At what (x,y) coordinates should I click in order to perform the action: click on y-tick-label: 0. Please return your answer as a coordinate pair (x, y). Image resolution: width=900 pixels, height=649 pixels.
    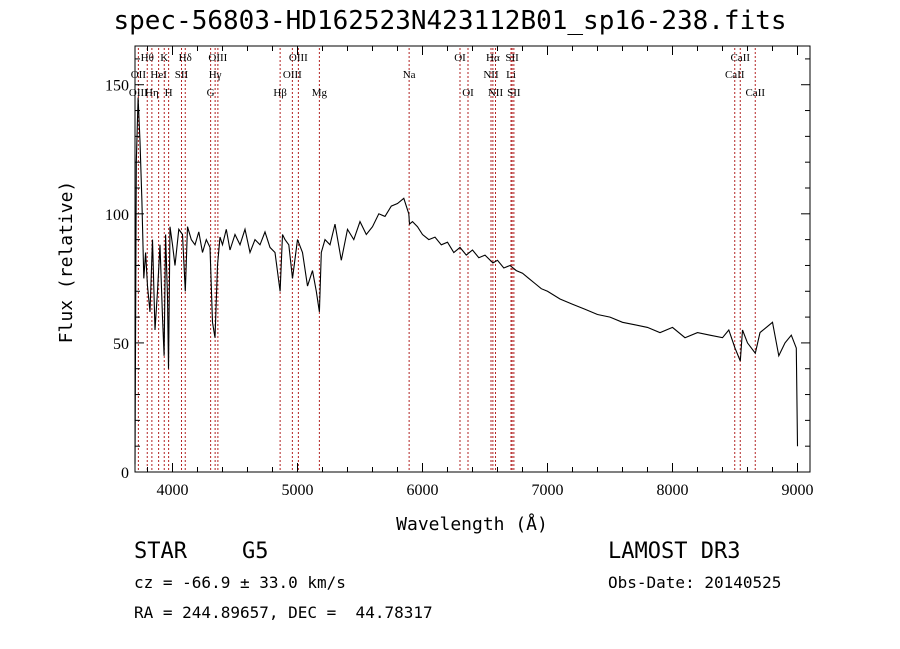
    Looking at the image, I should click on (125, 473).